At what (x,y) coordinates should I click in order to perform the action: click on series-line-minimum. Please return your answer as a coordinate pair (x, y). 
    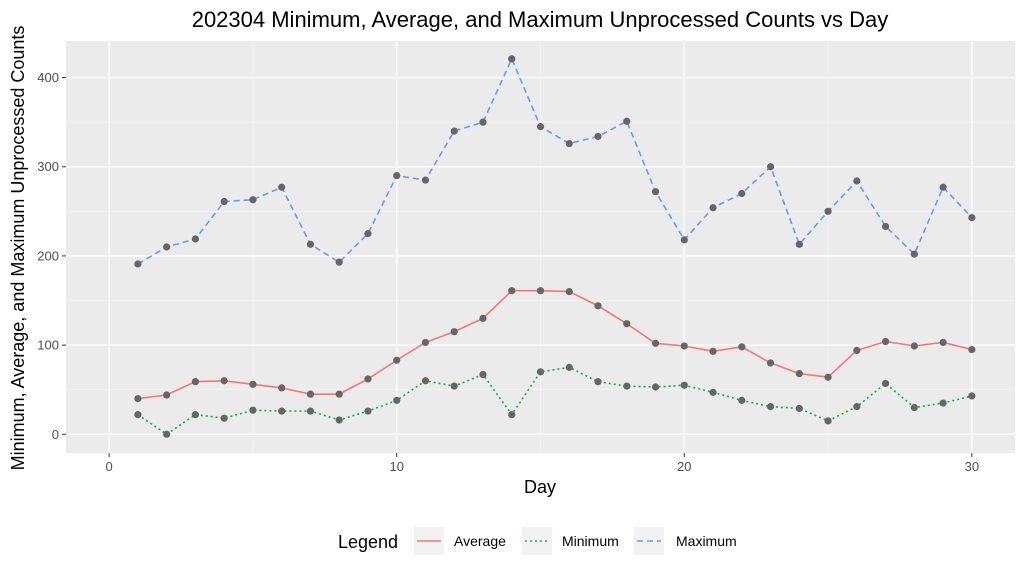
    Looking at the image, I should click on (555, 401).